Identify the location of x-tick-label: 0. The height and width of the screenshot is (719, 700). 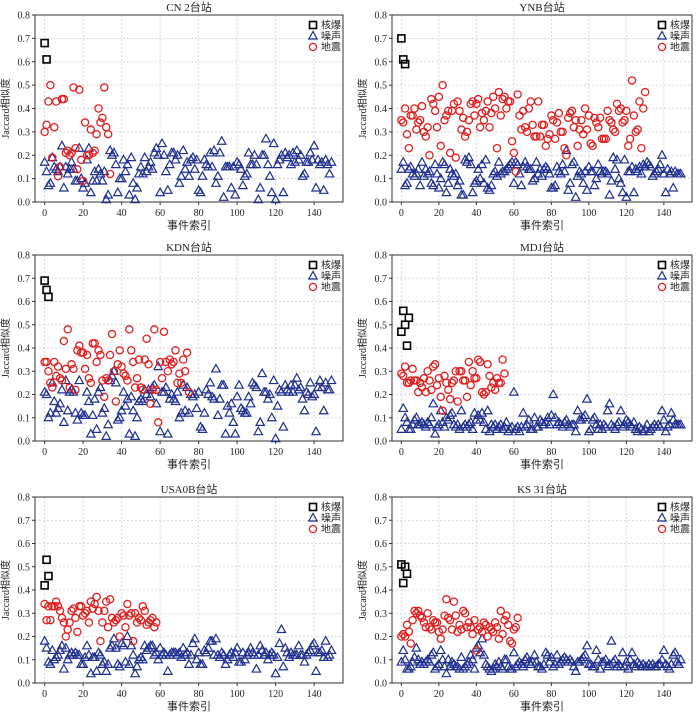
(401, 213).